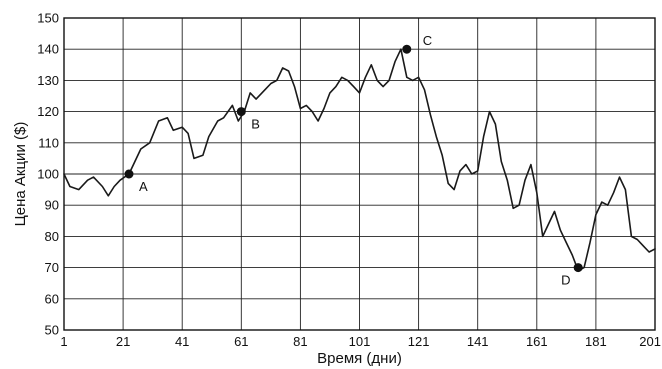 This screenshot has height=369, width=662. Describe the element at coordinates (359, 358) in the screenshot. I see `x-axis-title: Время (дни)` at that location.